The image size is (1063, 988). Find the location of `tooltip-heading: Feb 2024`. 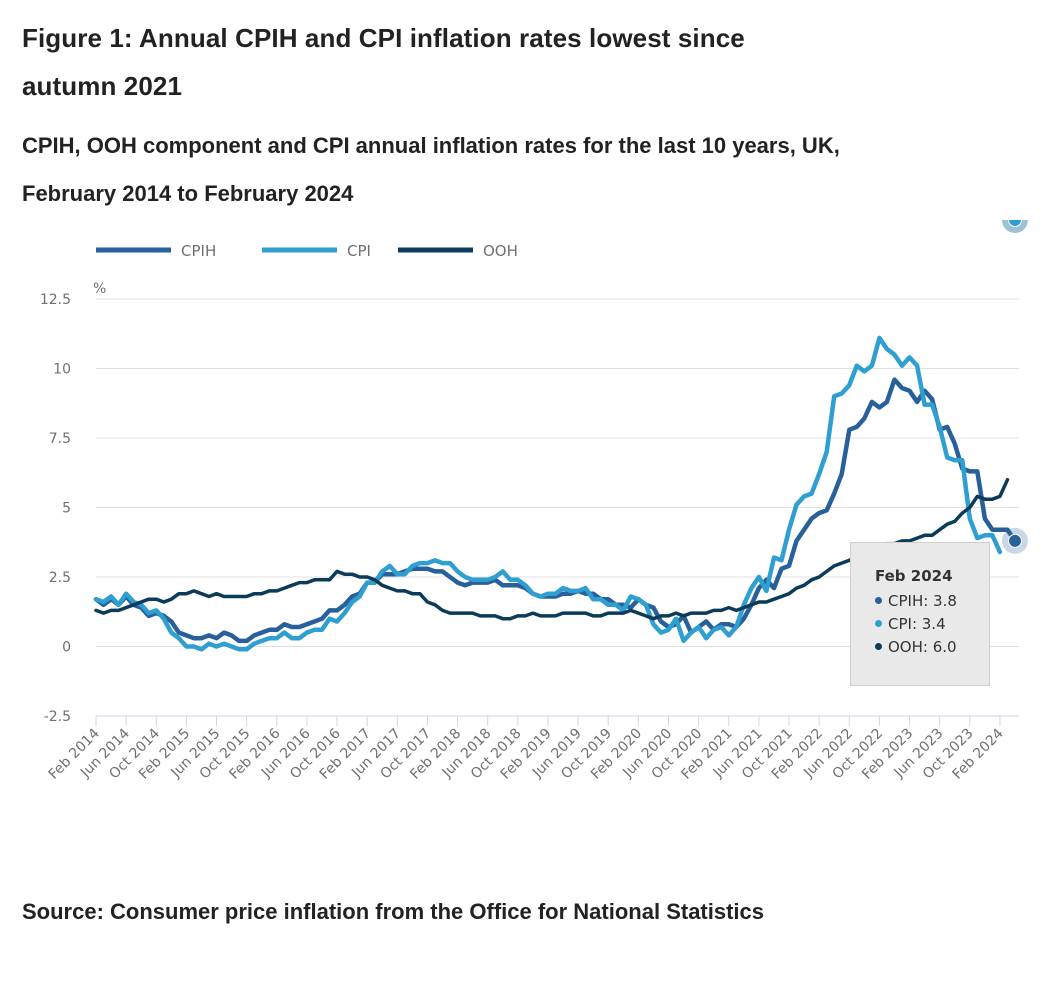

tooltip-heading: Feb 2024 is located at coordinates (914, 576).